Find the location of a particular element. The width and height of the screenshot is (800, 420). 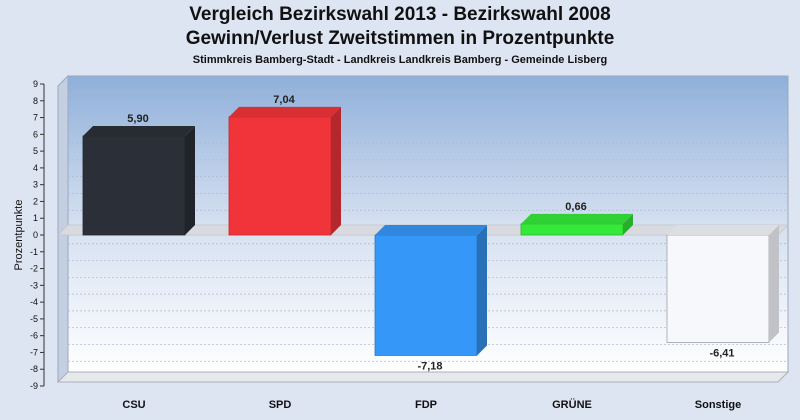

bar-csu is located at coordinates (138, 181).